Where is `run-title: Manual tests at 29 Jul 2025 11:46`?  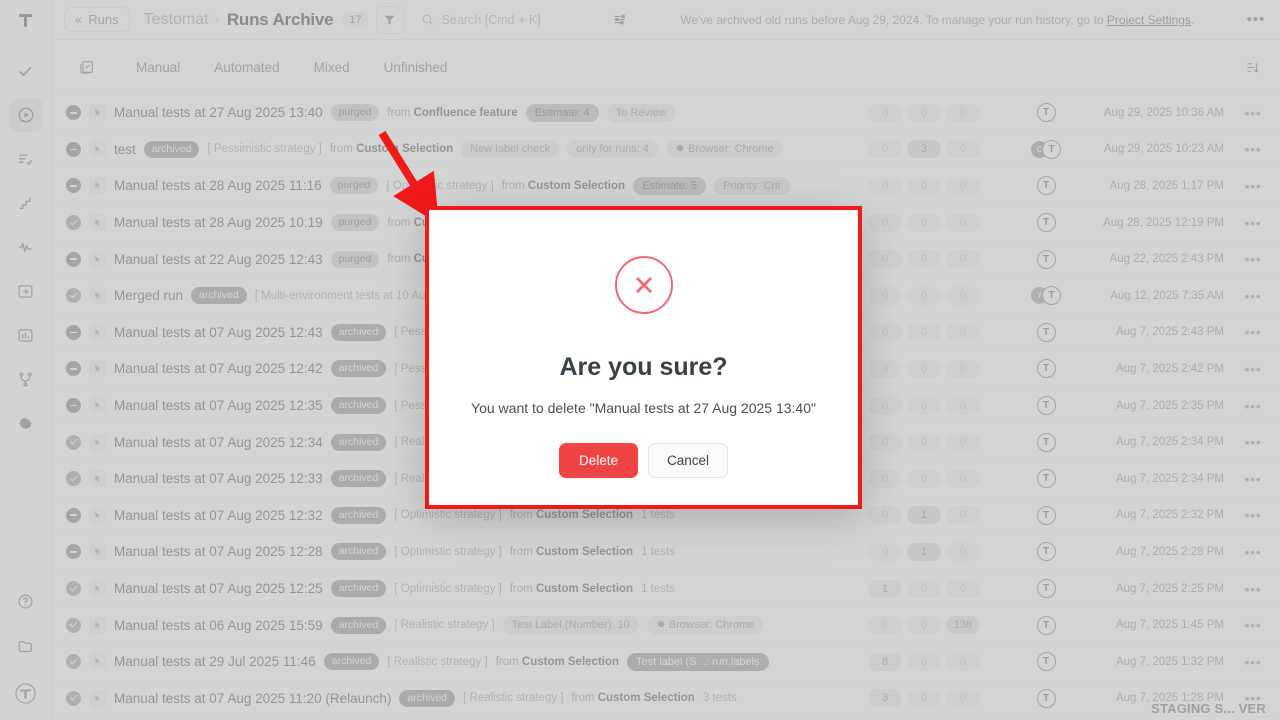 run-title: Manual tests at 29 Jul 2025 11:46 is located at coordinates (215, 662).